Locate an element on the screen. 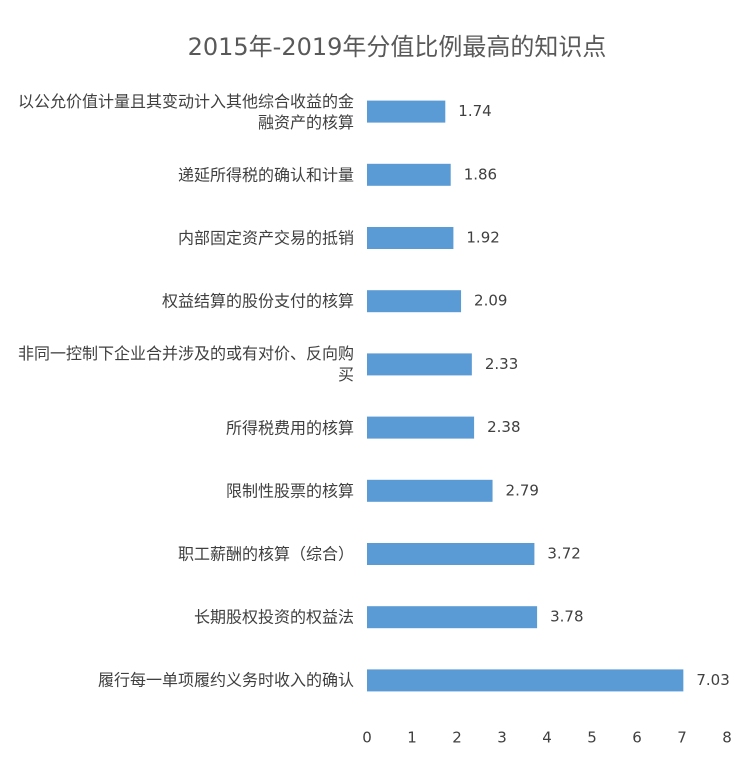 This screenshot has height=765, width=752. x-tick-label: 8 is located at coordinates (727, 738).